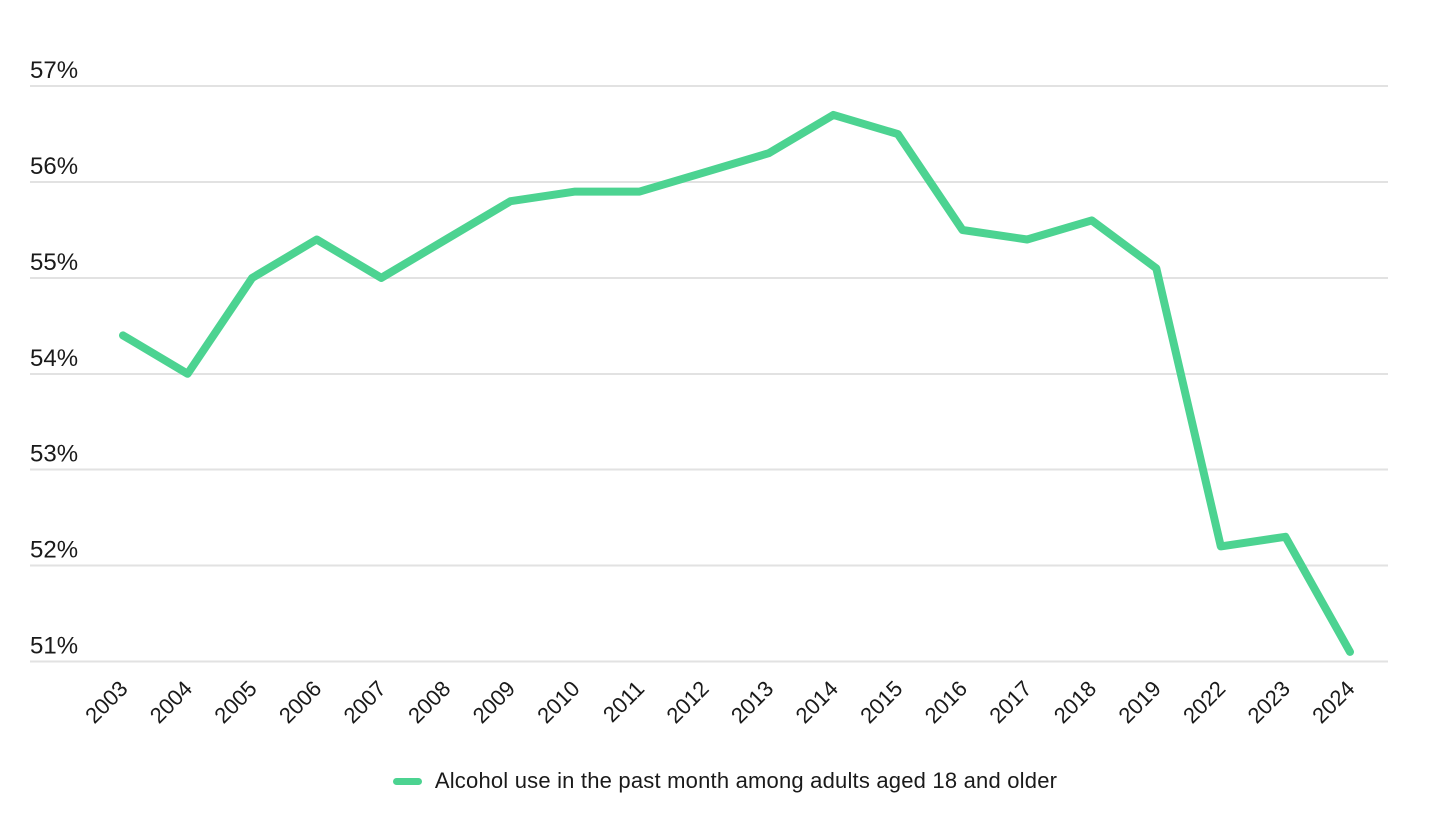 This screenshot has width=1450, height=825. What do you see at coordinates (1333, 702) in the screenshot?
I see `x-axis-tick-label: 2024` at bounding box center [1333, 702].